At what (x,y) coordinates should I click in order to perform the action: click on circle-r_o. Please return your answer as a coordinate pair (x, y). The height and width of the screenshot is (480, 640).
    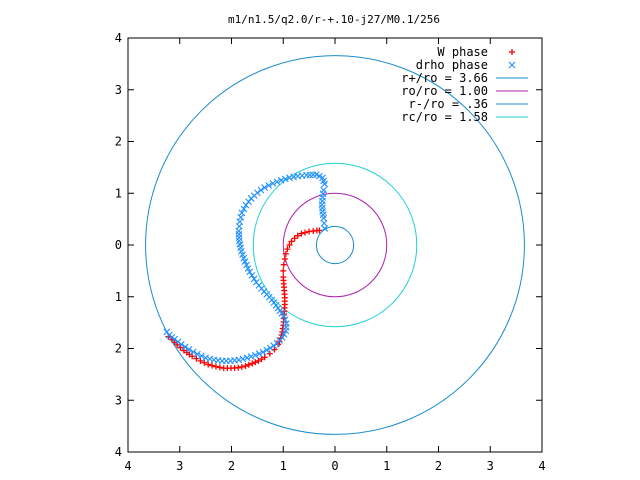
    Looking at the image, I should click on (335, 245).